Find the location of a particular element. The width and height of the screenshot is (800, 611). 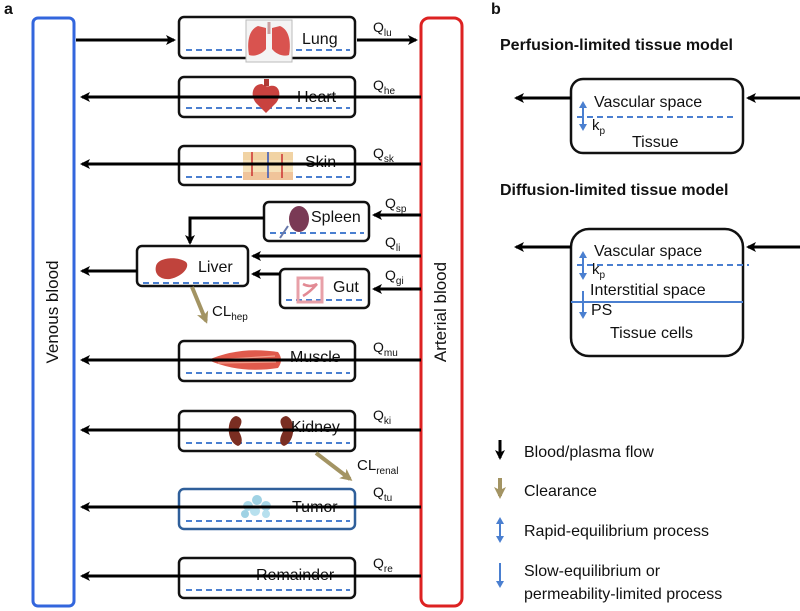

perfusion-rapid-arrow is located at coordinates (583, 116).